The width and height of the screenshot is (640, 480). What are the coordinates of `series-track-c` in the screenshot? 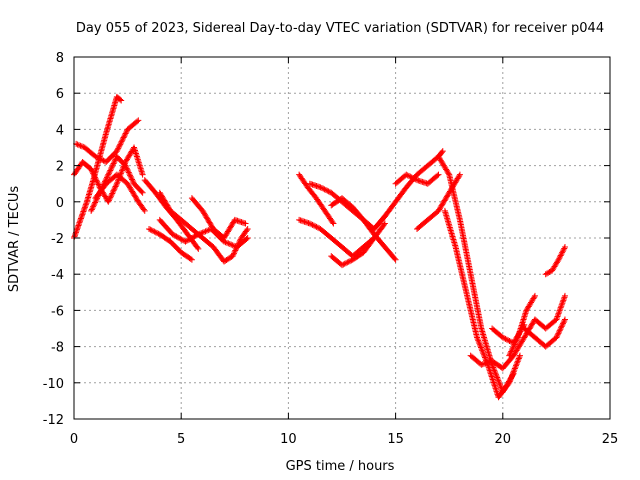 It's located at (107, 141).